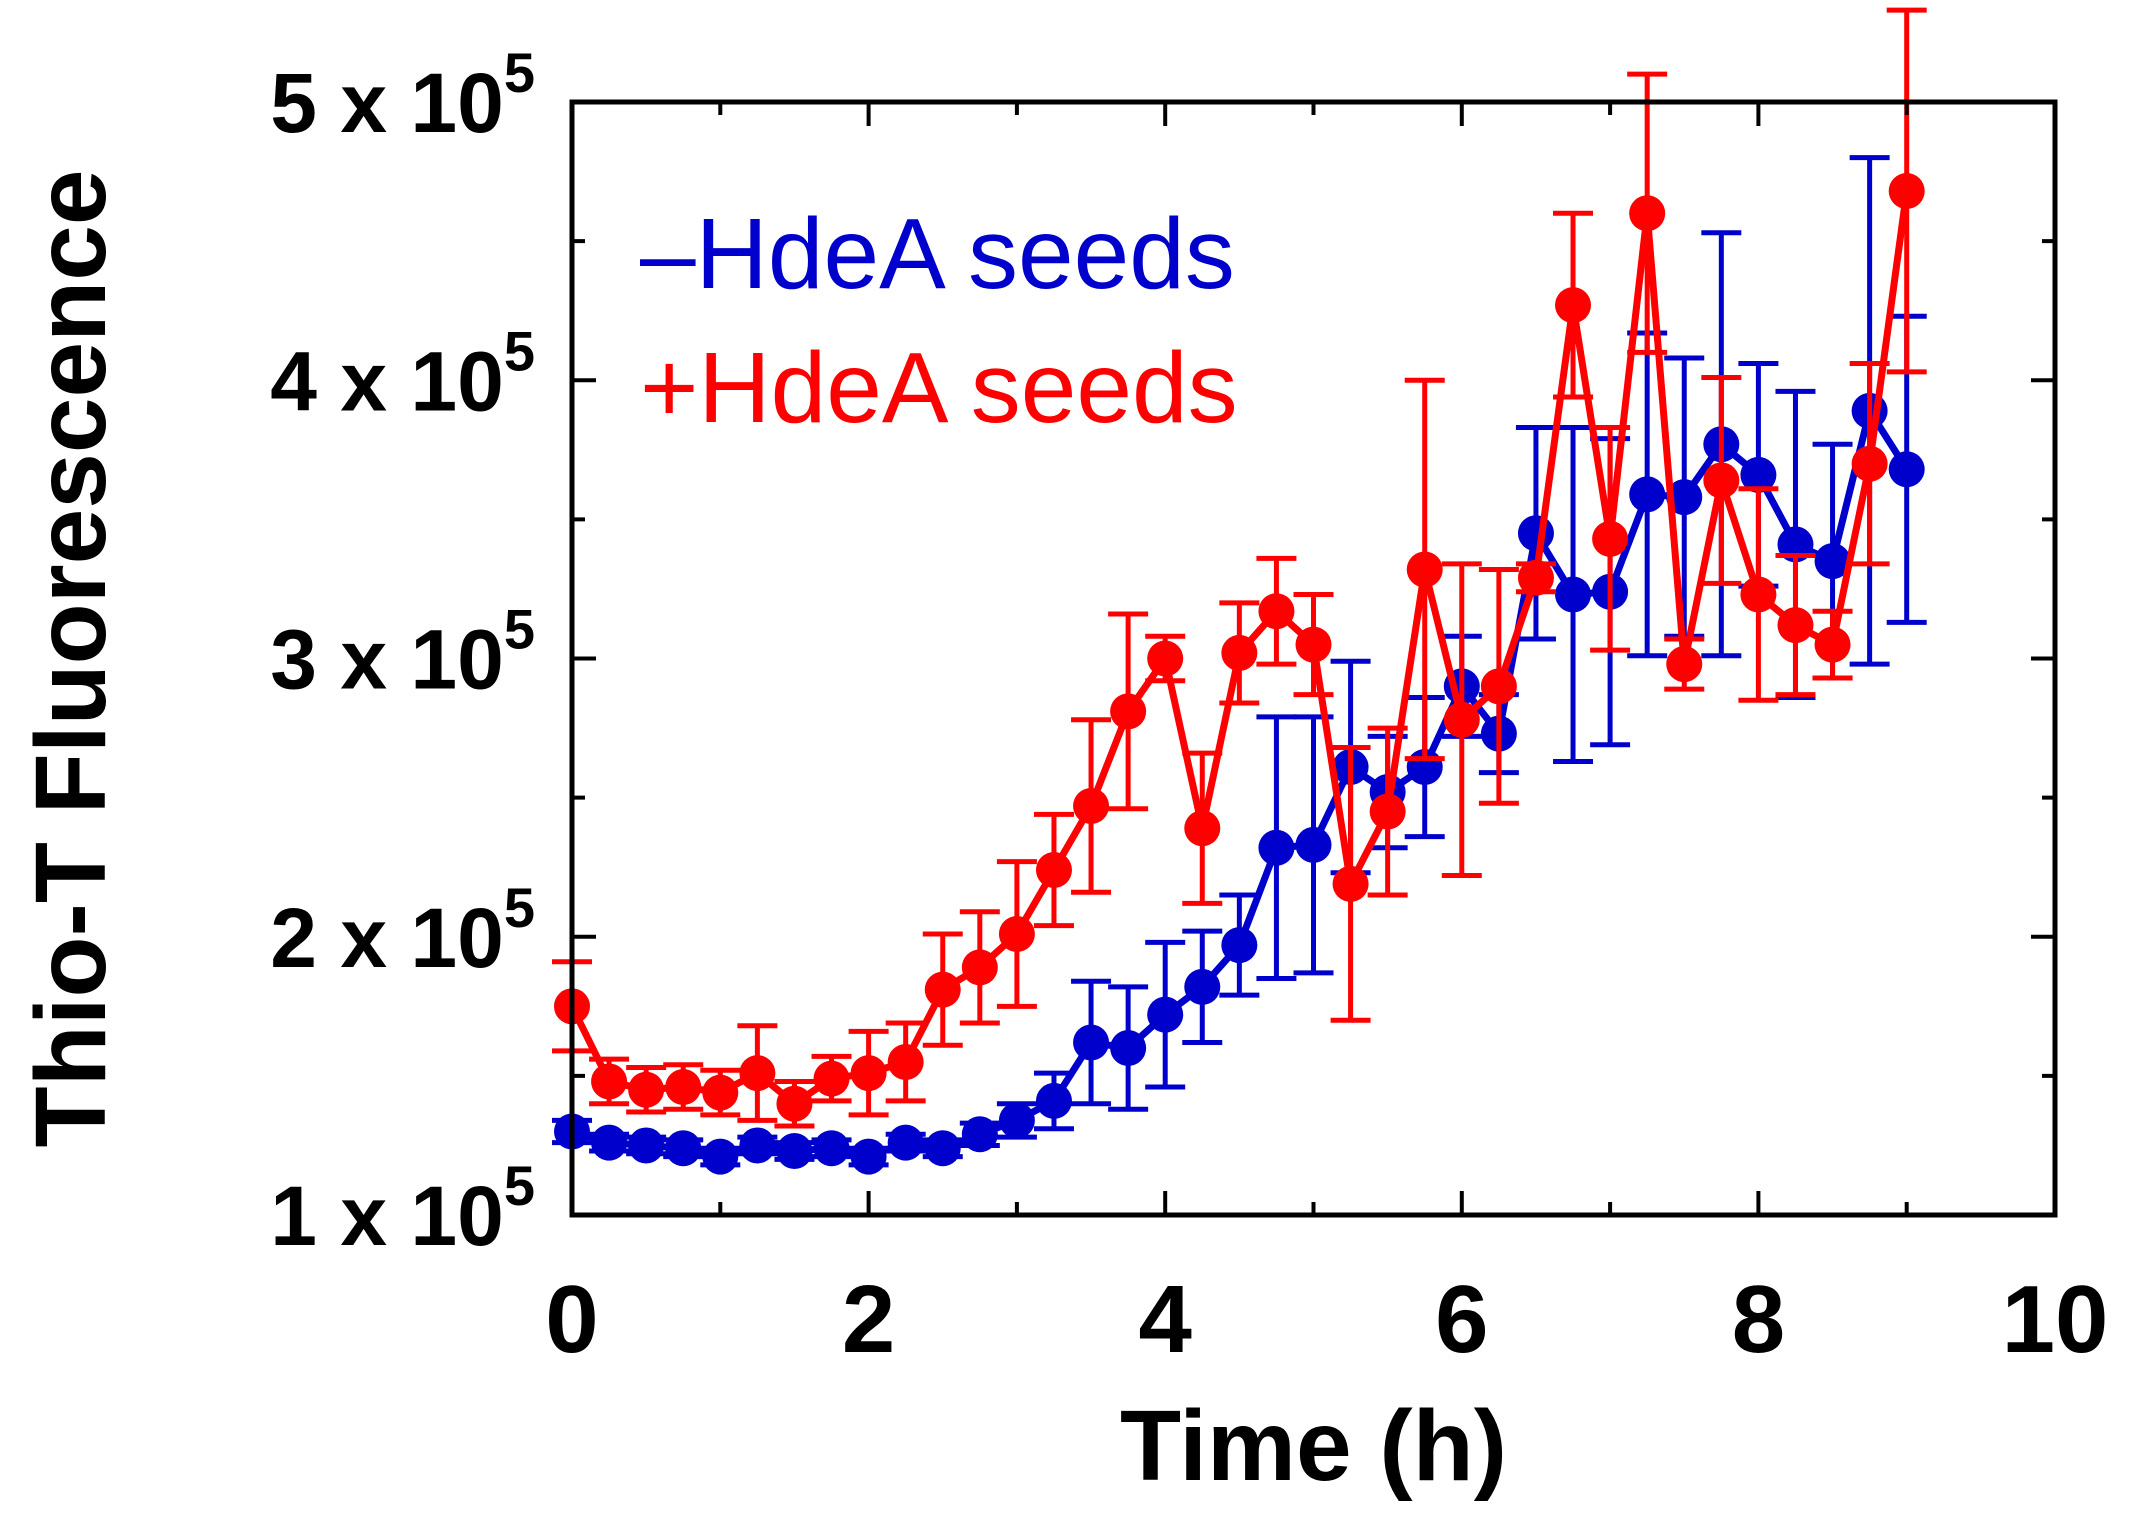 The width and height of the screenshot is (2144, 1533). Describe the element at coordinates (402, 95) in the screenshot. I see `y-tick-label: 5 x 10⁵` at that location.